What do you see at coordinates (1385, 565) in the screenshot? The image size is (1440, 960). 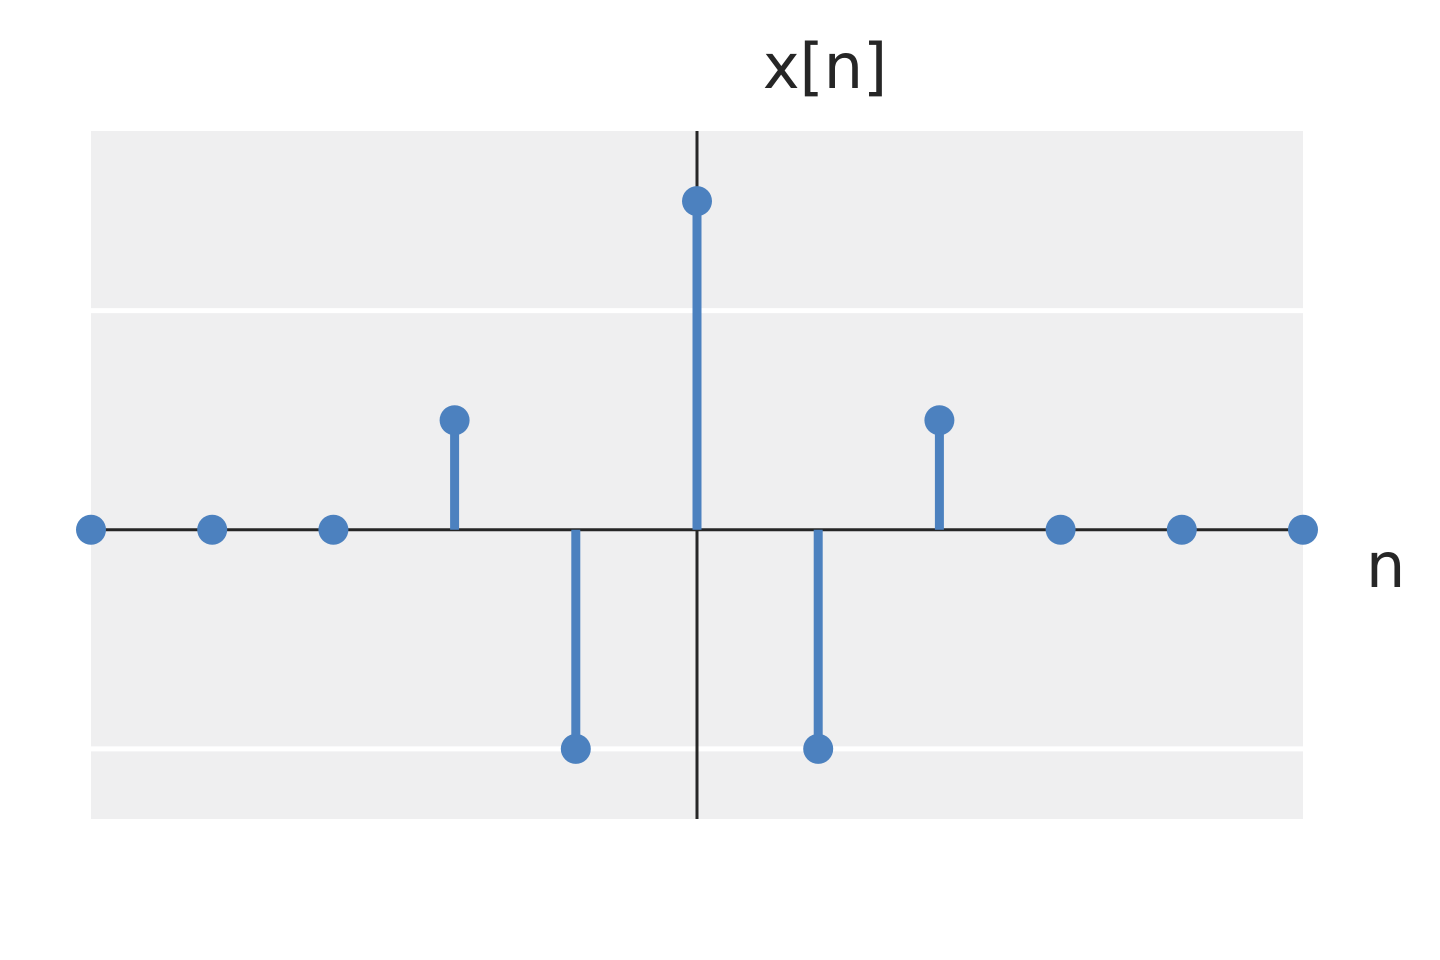 I see `x-axis-label: n` at bounding box center [1385, 565].